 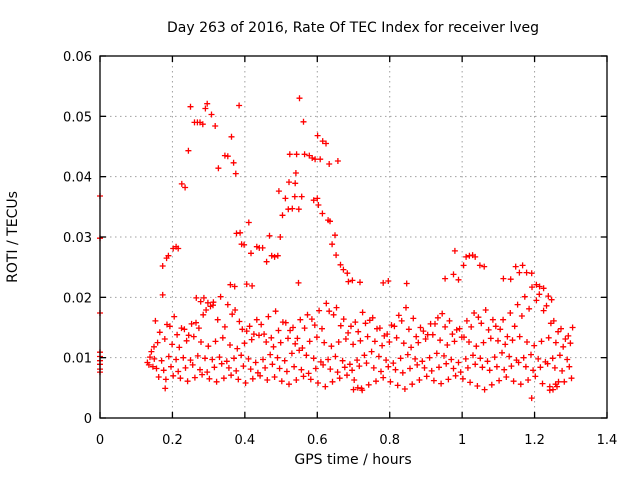 What do you see at coordinates (77, 298) in the screenshot?
I see `y-tick-label: 0.02` at bounding box center [77, 298].